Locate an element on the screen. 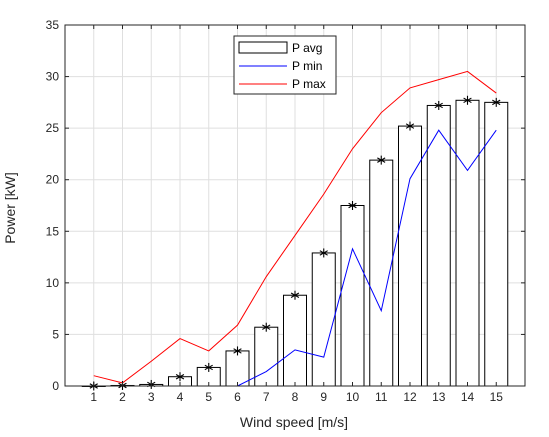 This screenshot has width=549, height=437. x-tick-label: 13 is located at coordinates (439, 397).